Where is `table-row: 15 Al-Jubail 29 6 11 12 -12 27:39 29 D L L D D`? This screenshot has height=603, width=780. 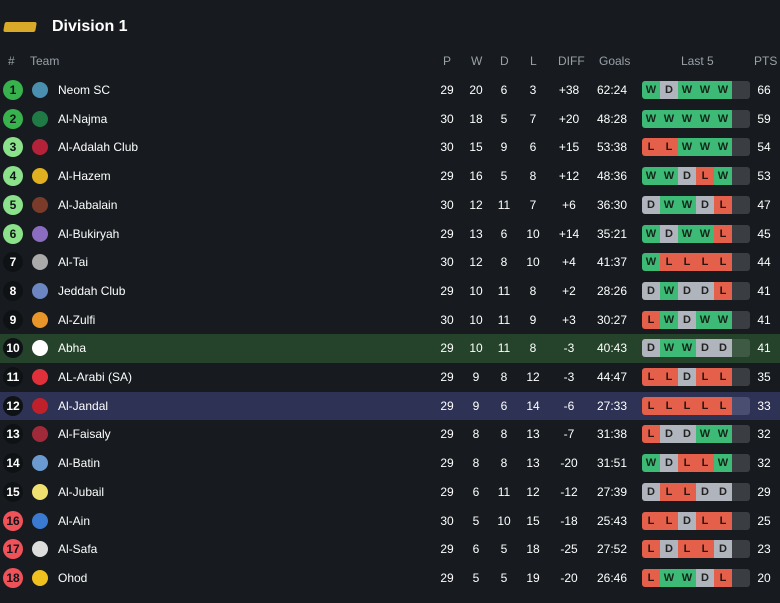 table-row: 15 Al-Jubail 29 6 11 12 -12 27:39 29 D L L D D is located at coordinates (390, 492).